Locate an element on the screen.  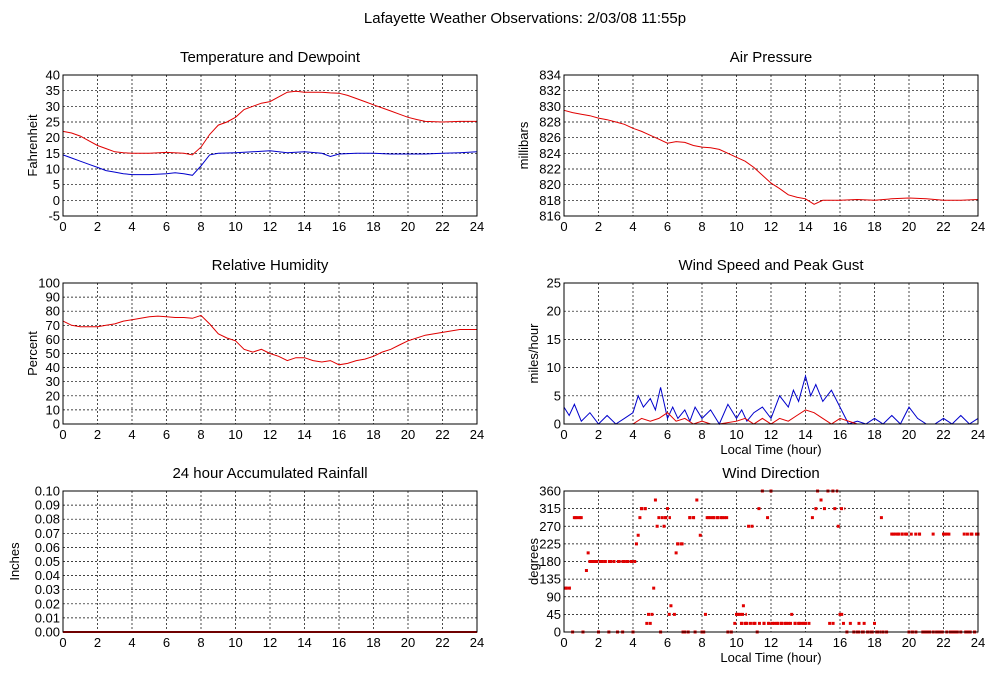
temp-ytick-label: 25 is located at coordinates (53, 122).